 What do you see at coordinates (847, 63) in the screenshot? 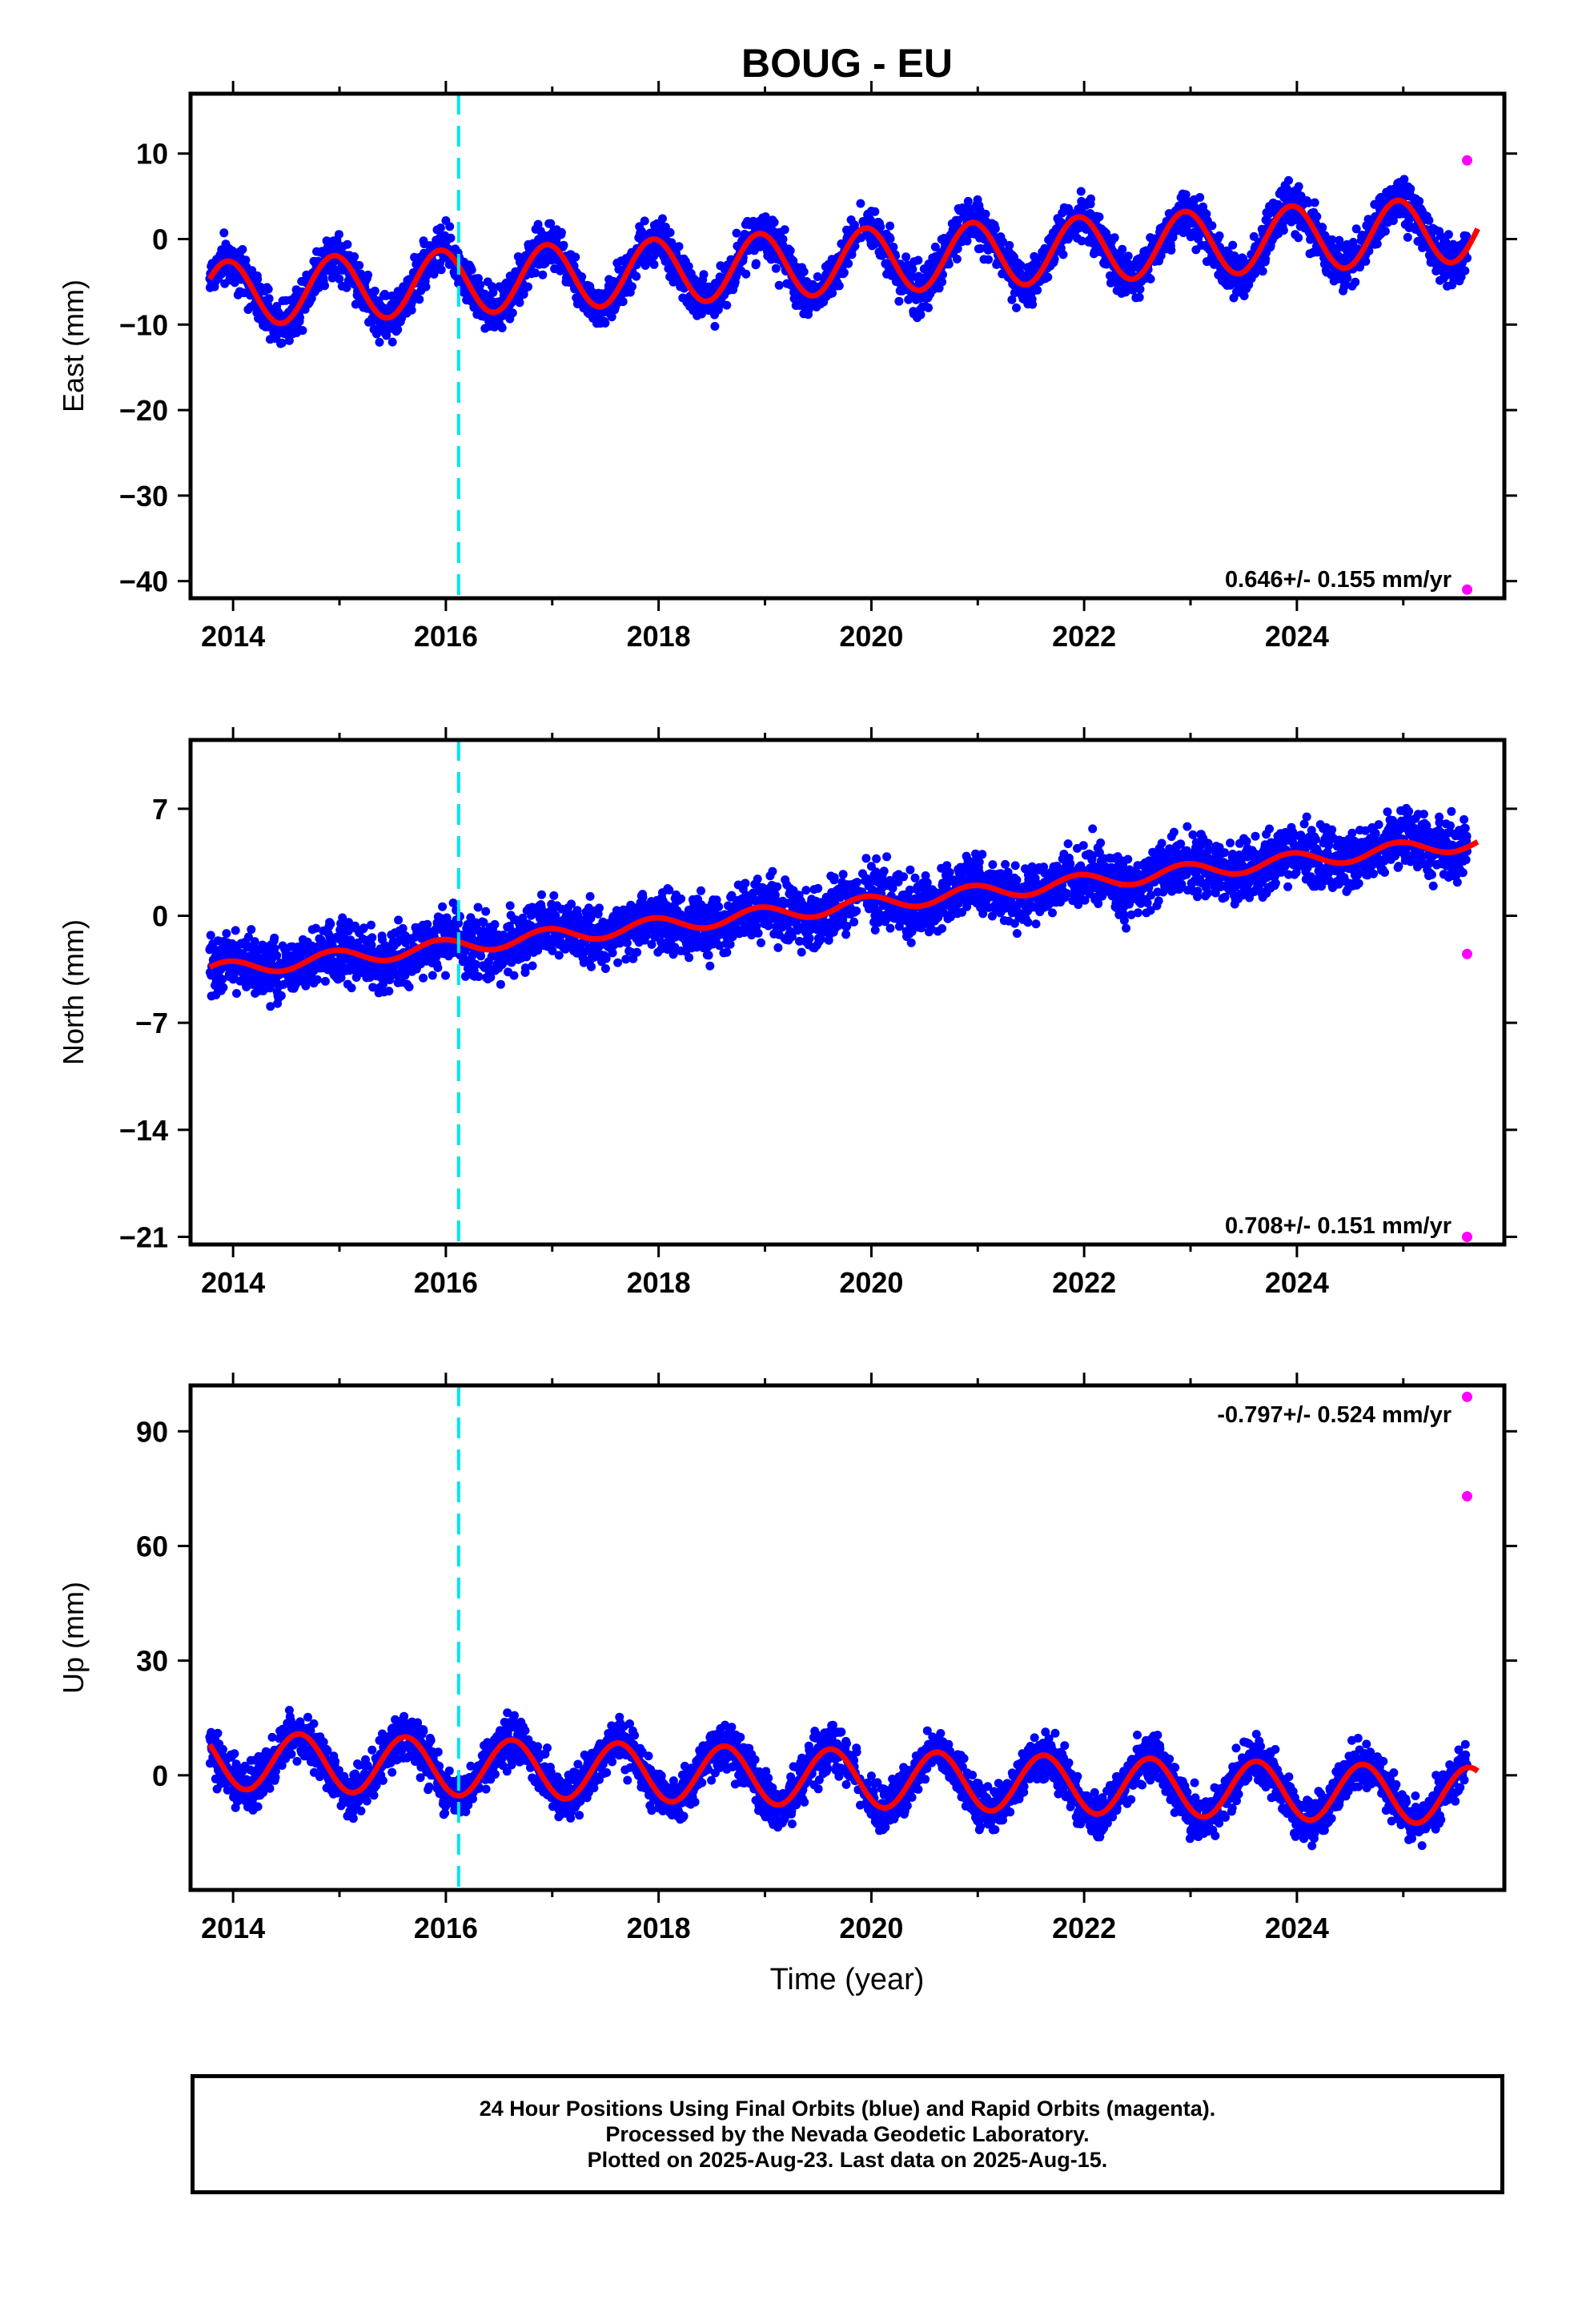
I see `figure-title: BOUG - EU` at bounding box center [847, 63].